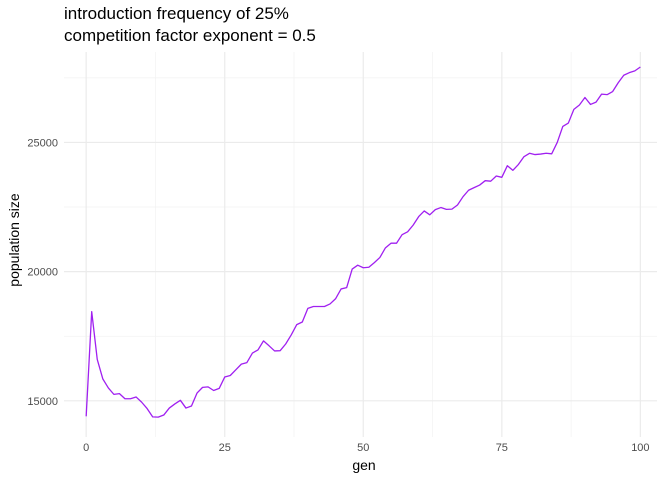  I want to click on y-tick-labels: 15000 20000 25000, so click(42, 272).